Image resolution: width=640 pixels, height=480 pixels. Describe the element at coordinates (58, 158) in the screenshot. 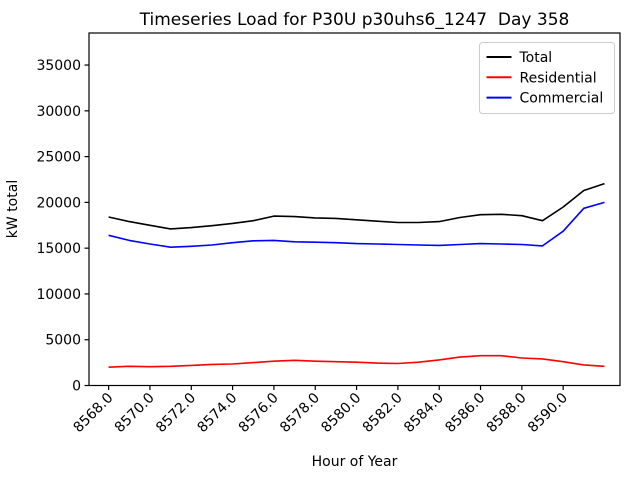

I see `y-tick-label: 25000` at that location.